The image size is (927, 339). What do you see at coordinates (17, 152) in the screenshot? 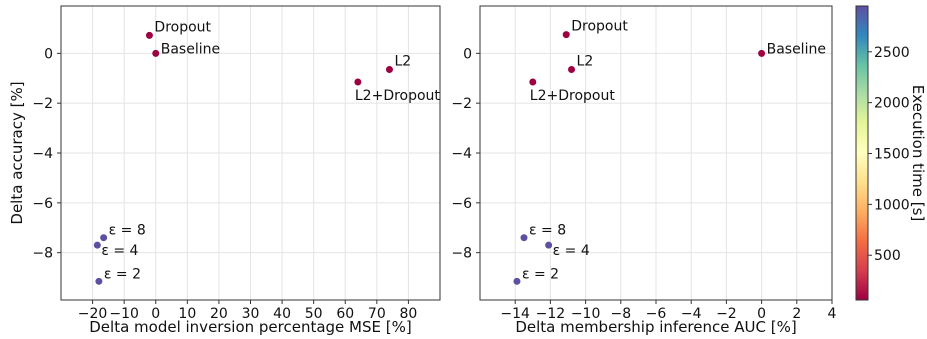
I see `y-axis-label: Delta accuracy [%]` at bounding box center [17, 152].